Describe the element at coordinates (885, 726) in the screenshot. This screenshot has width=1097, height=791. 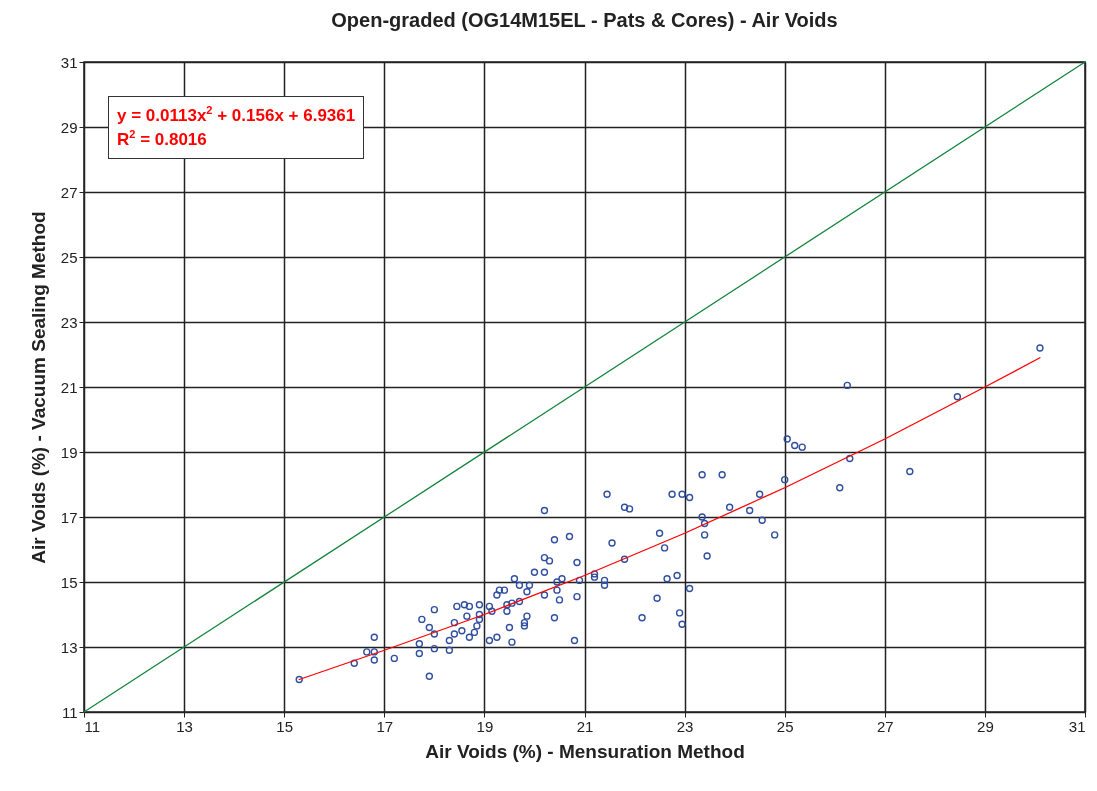
I see `x-tick-label: 27` at that location.